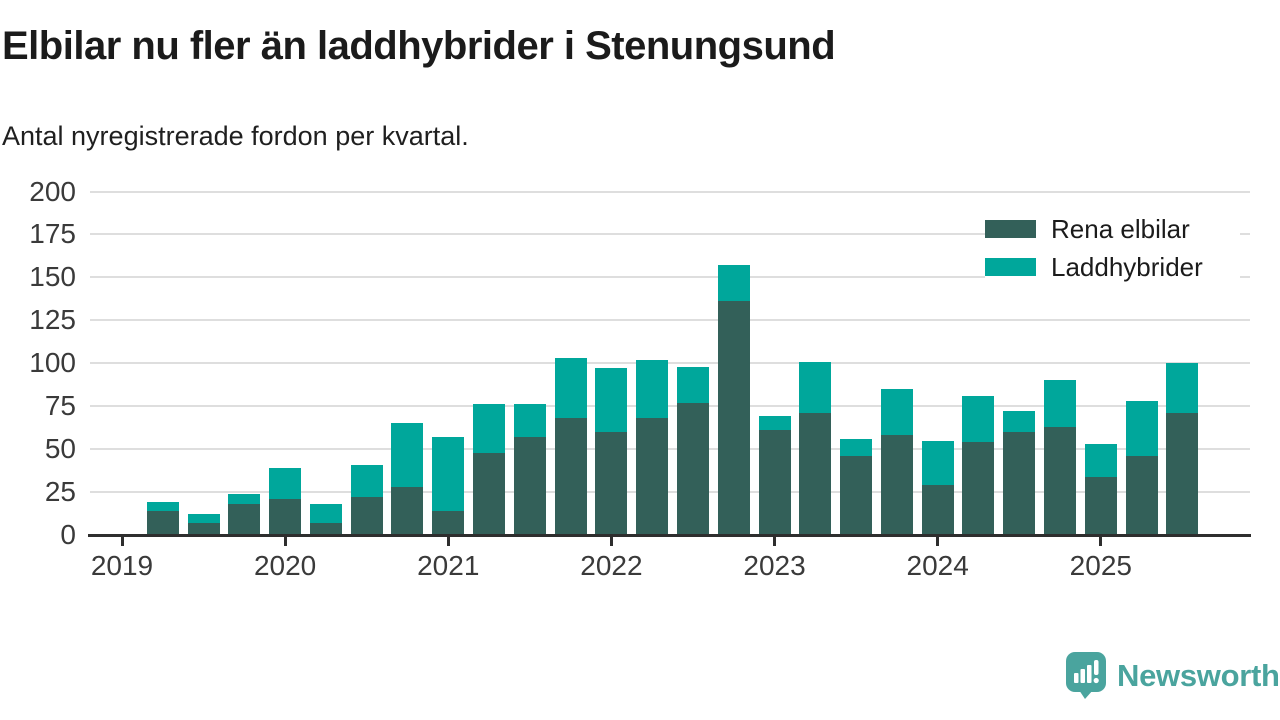 The image size is (1280, 720). I want to click on legend: Rena elbilar Laddhybrider, so click(1112, 248).